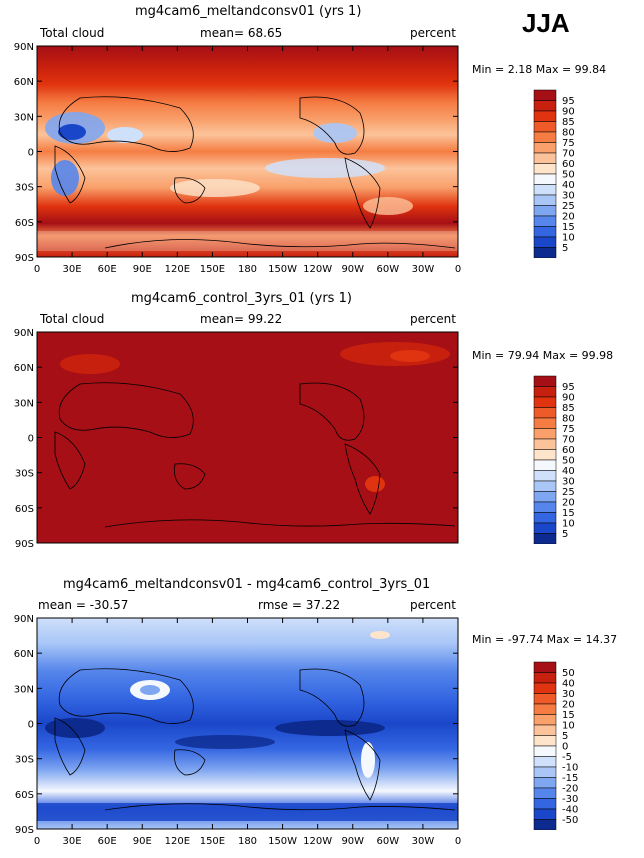 Image resolution: width=644 pixels, height=858 pixels. Describe the element at coordinates (423, 269) in the screenshot. I see `lon-tick-label: 30W` at that location.